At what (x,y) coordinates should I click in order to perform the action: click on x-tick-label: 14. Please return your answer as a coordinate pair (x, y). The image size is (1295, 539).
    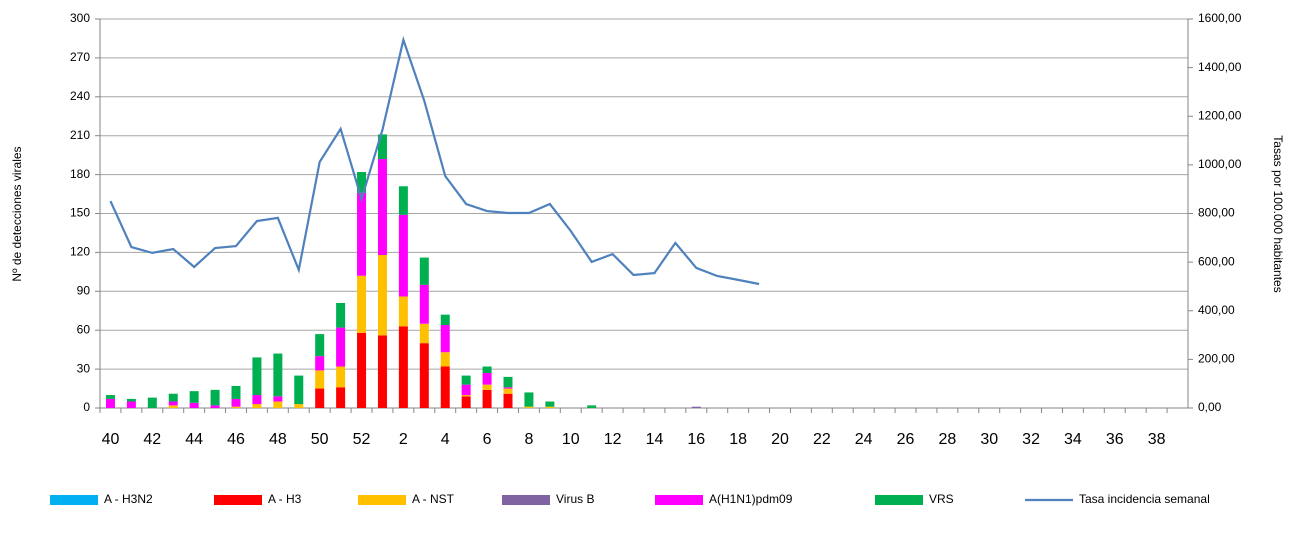
    Looking at the image, I should click on (655, 439).